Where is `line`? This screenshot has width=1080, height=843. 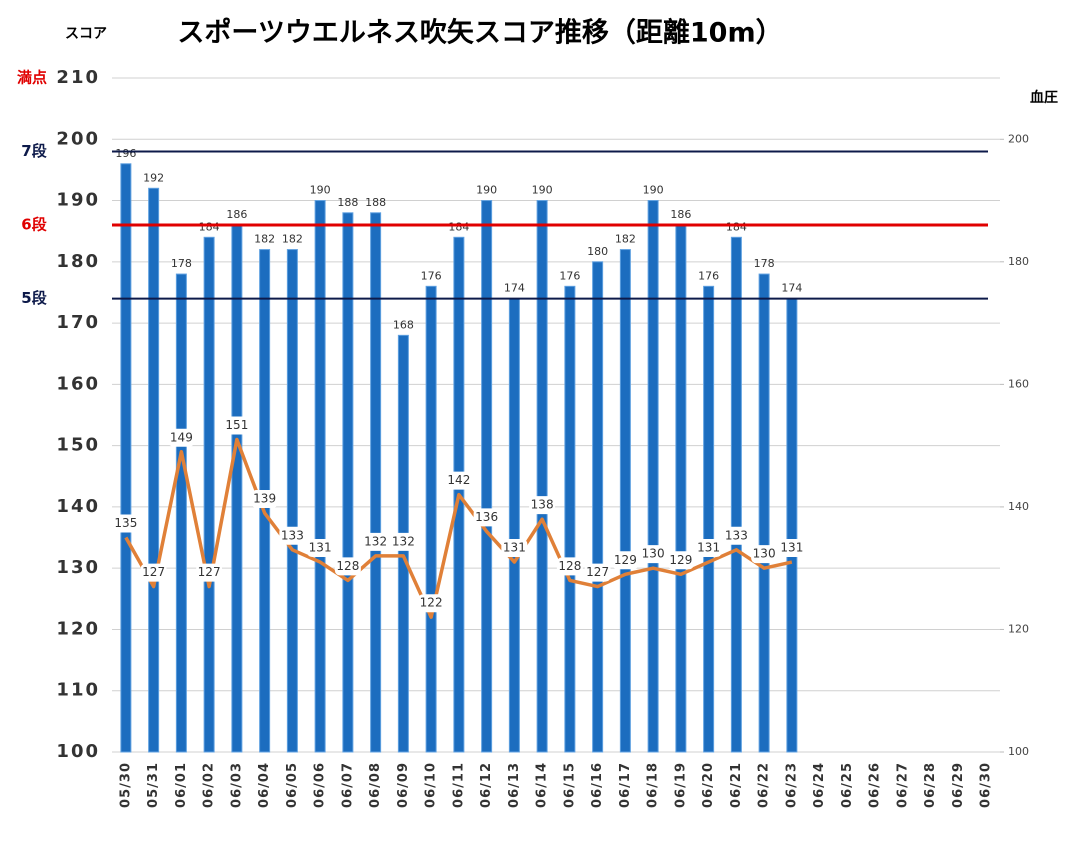
line is located at coordinates (458, 528).